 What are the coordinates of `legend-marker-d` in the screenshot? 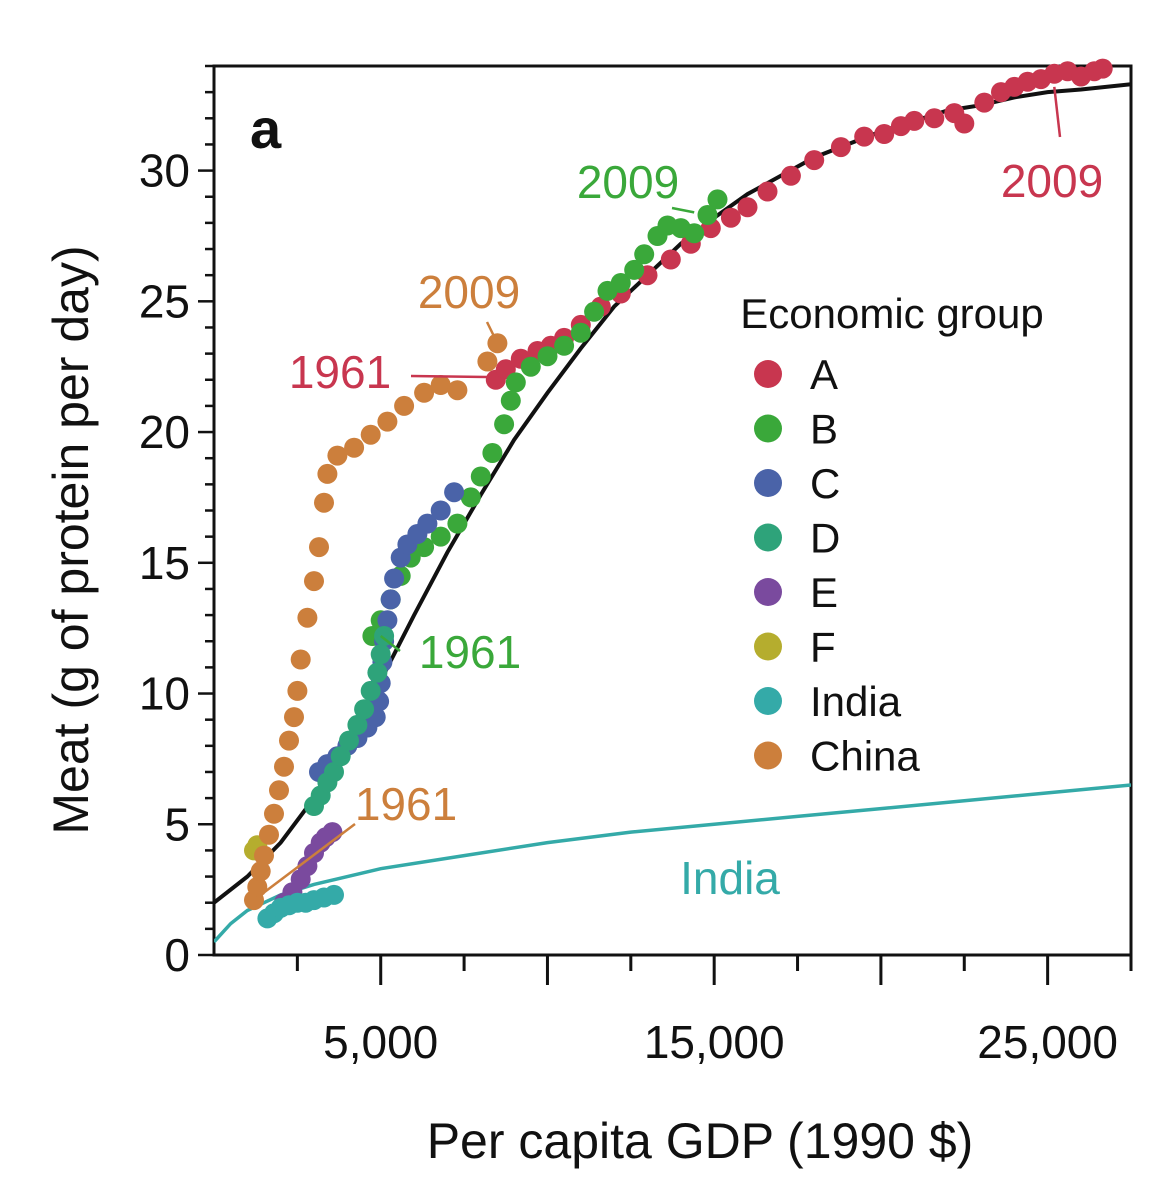 It's located at (768, 537).